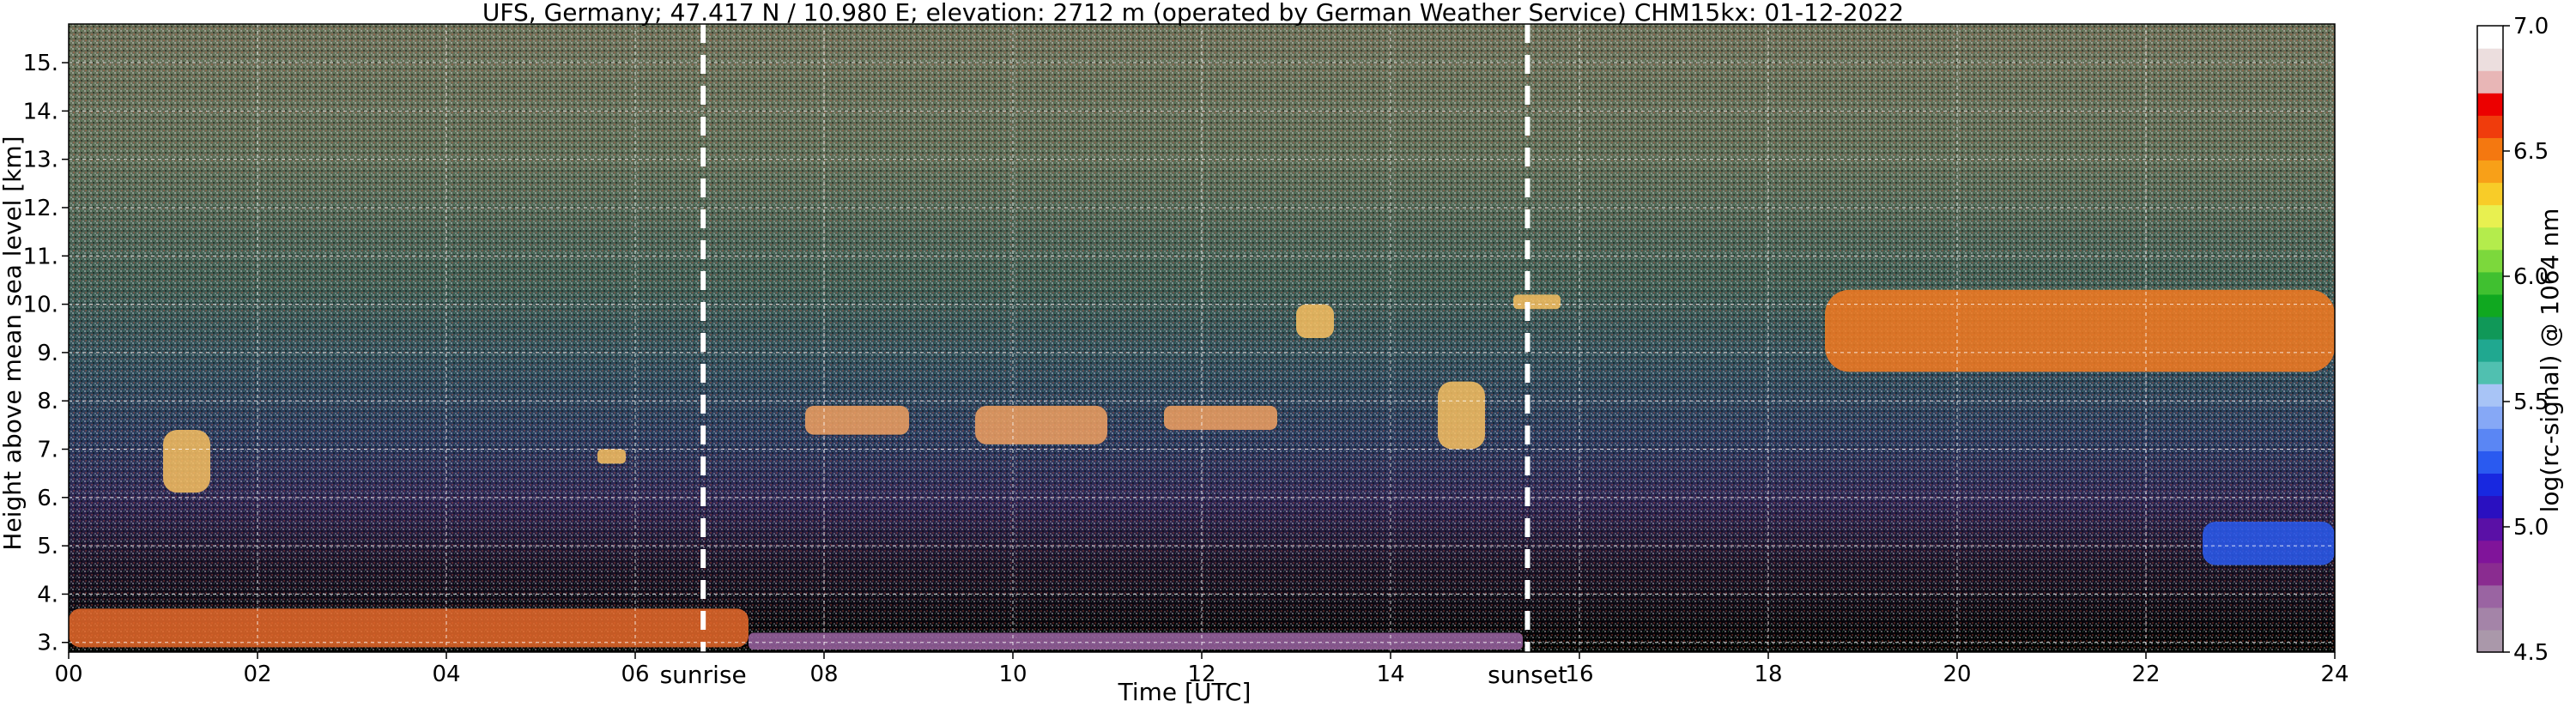 This screenshot has height=707, width=2576. I want to click on x-tick-label: 02, so click(257, 675).